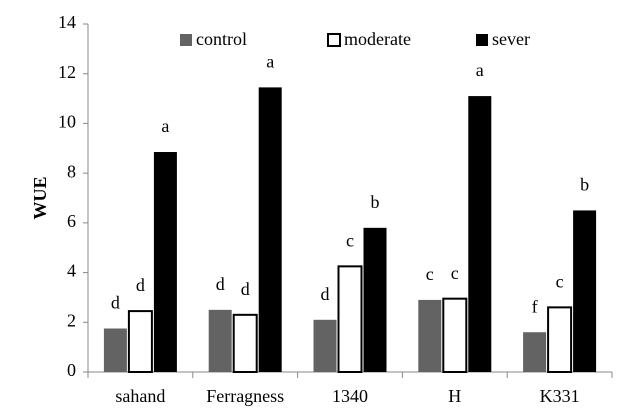 Image resolution: width=617 pixels, height=416 pixels. I want to click on y-axis-label: WUE, so click(40, 197).